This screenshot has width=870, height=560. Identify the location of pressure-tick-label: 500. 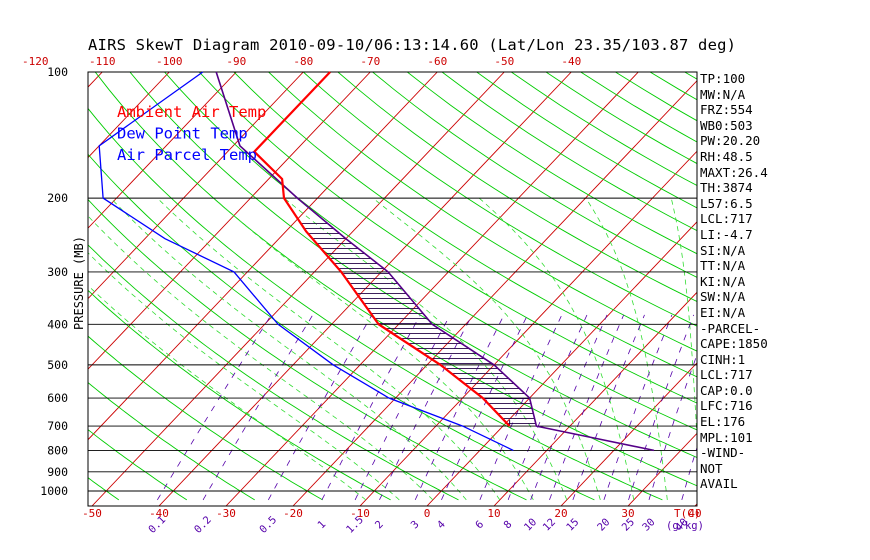
(57, 365).